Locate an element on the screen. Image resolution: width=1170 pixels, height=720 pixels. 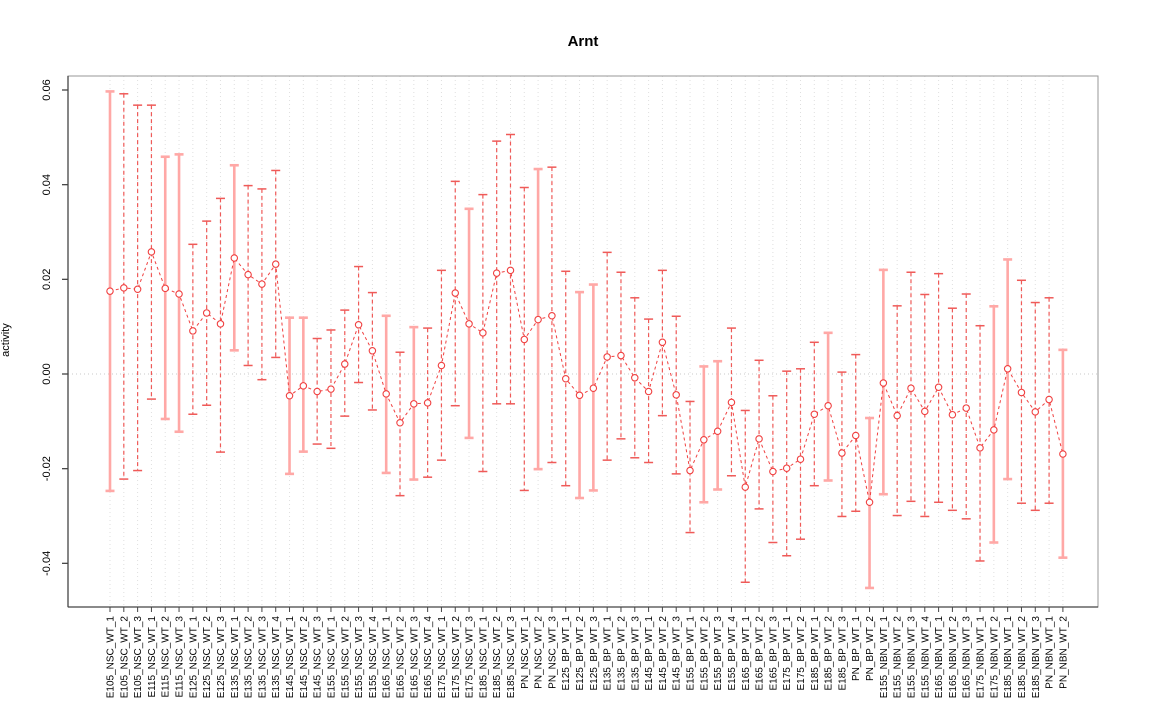
x-tick-label: E165_BP_WT_2 is located at coordinates (760, 653).